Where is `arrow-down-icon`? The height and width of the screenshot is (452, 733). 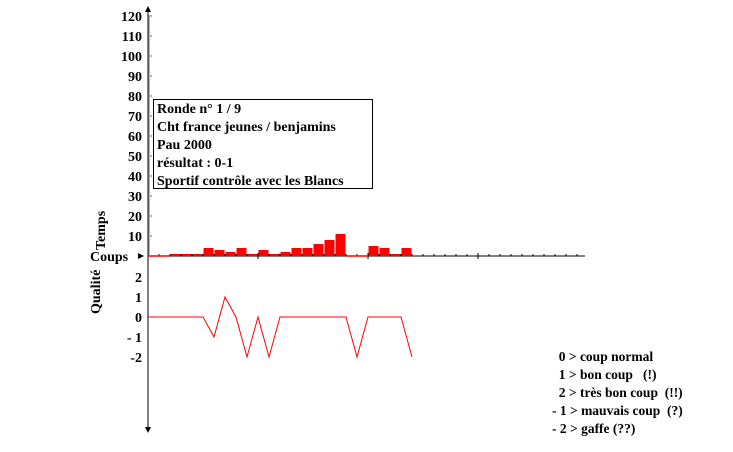 arrow-down-icon is located at coordinates (148, 430).